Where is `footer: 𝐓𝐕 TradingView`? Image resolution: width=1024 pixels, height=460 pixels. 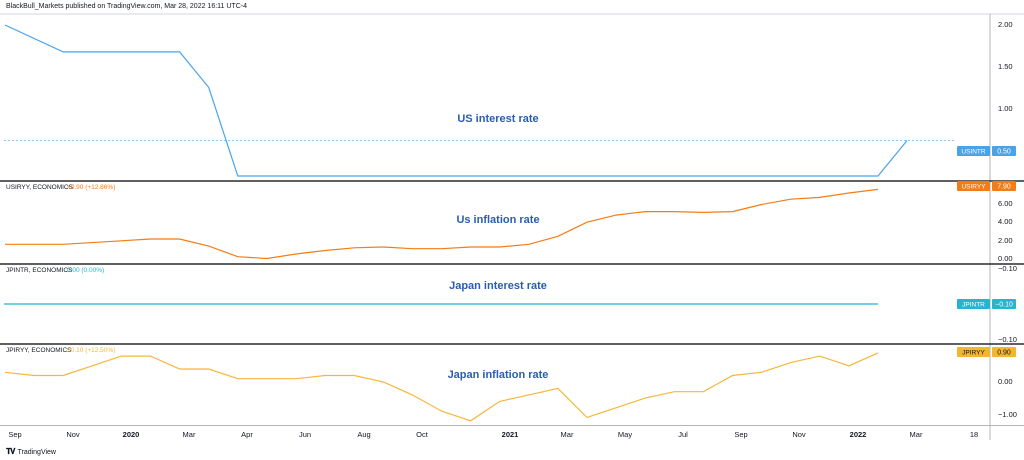
footer: 𝐓𝐕 TradingView is located at coordinates (31, 452).